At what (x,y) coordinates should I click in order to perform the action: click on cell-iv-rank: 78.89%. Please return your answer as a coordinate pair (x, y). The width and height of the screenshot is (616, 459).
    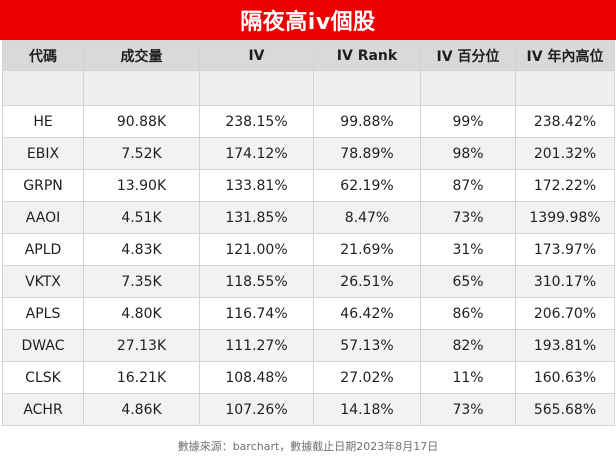
    Looking at the image, I should click on (367, 153).